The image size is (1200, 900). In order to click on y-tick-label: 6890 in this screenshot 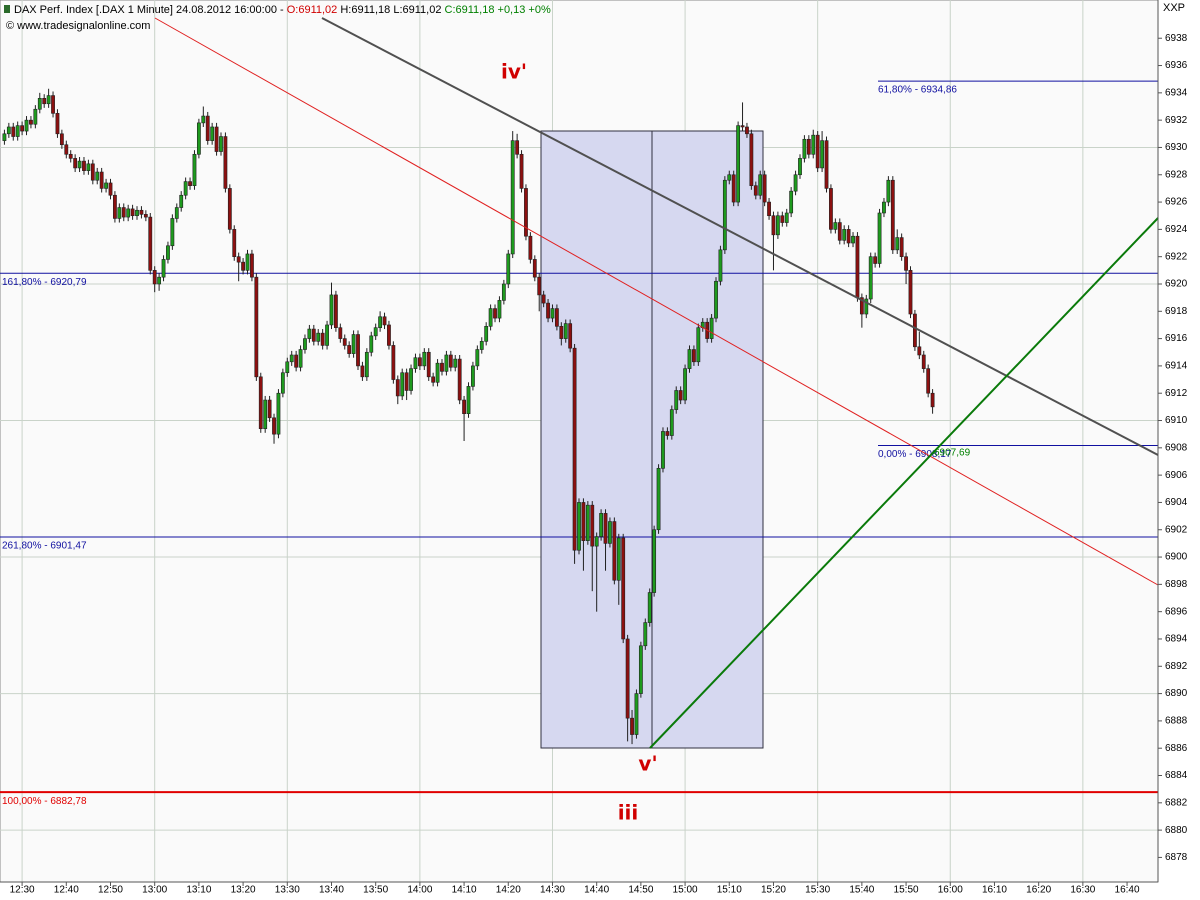, I will do `click(1176, 693)`.